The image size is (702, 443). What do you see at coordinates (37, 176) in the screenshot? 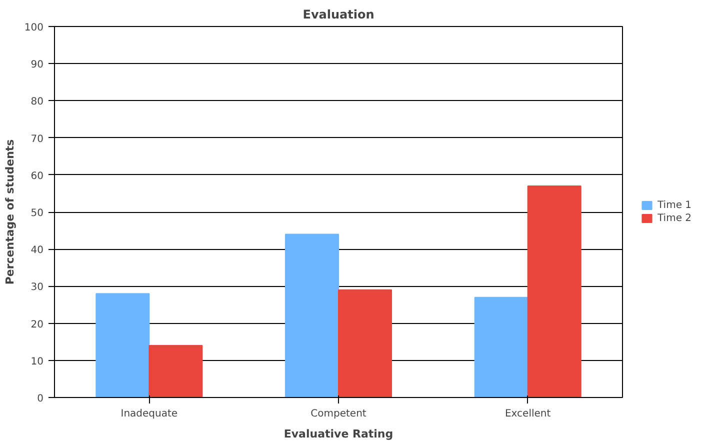
I see `y-tick-label: 60` at bounding box center [37, 176].